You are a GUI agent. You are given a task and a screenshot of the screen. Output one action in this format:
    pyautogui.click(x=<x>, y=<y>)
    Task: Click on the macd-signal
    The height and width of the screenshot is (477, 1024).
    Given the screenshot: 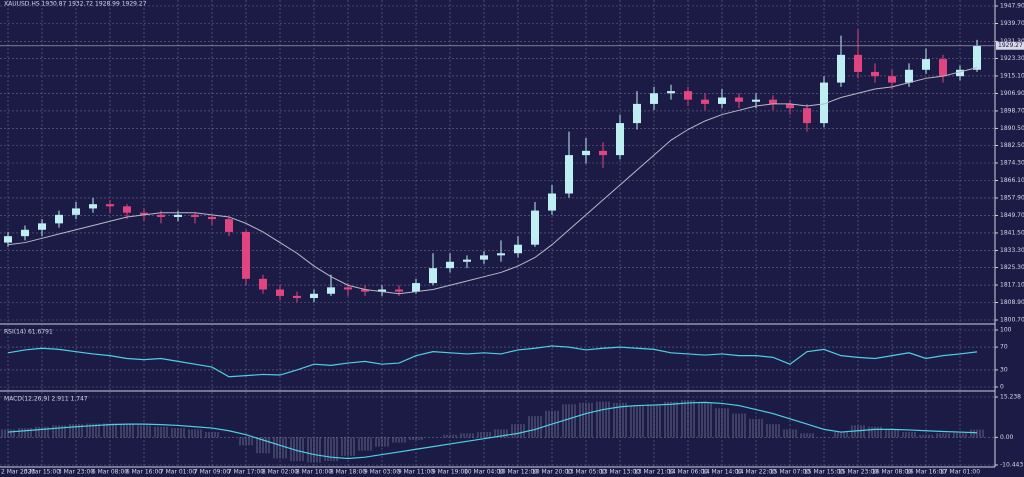 What is the action you would take?
    pyautogui.click(x=492, y=430)
    